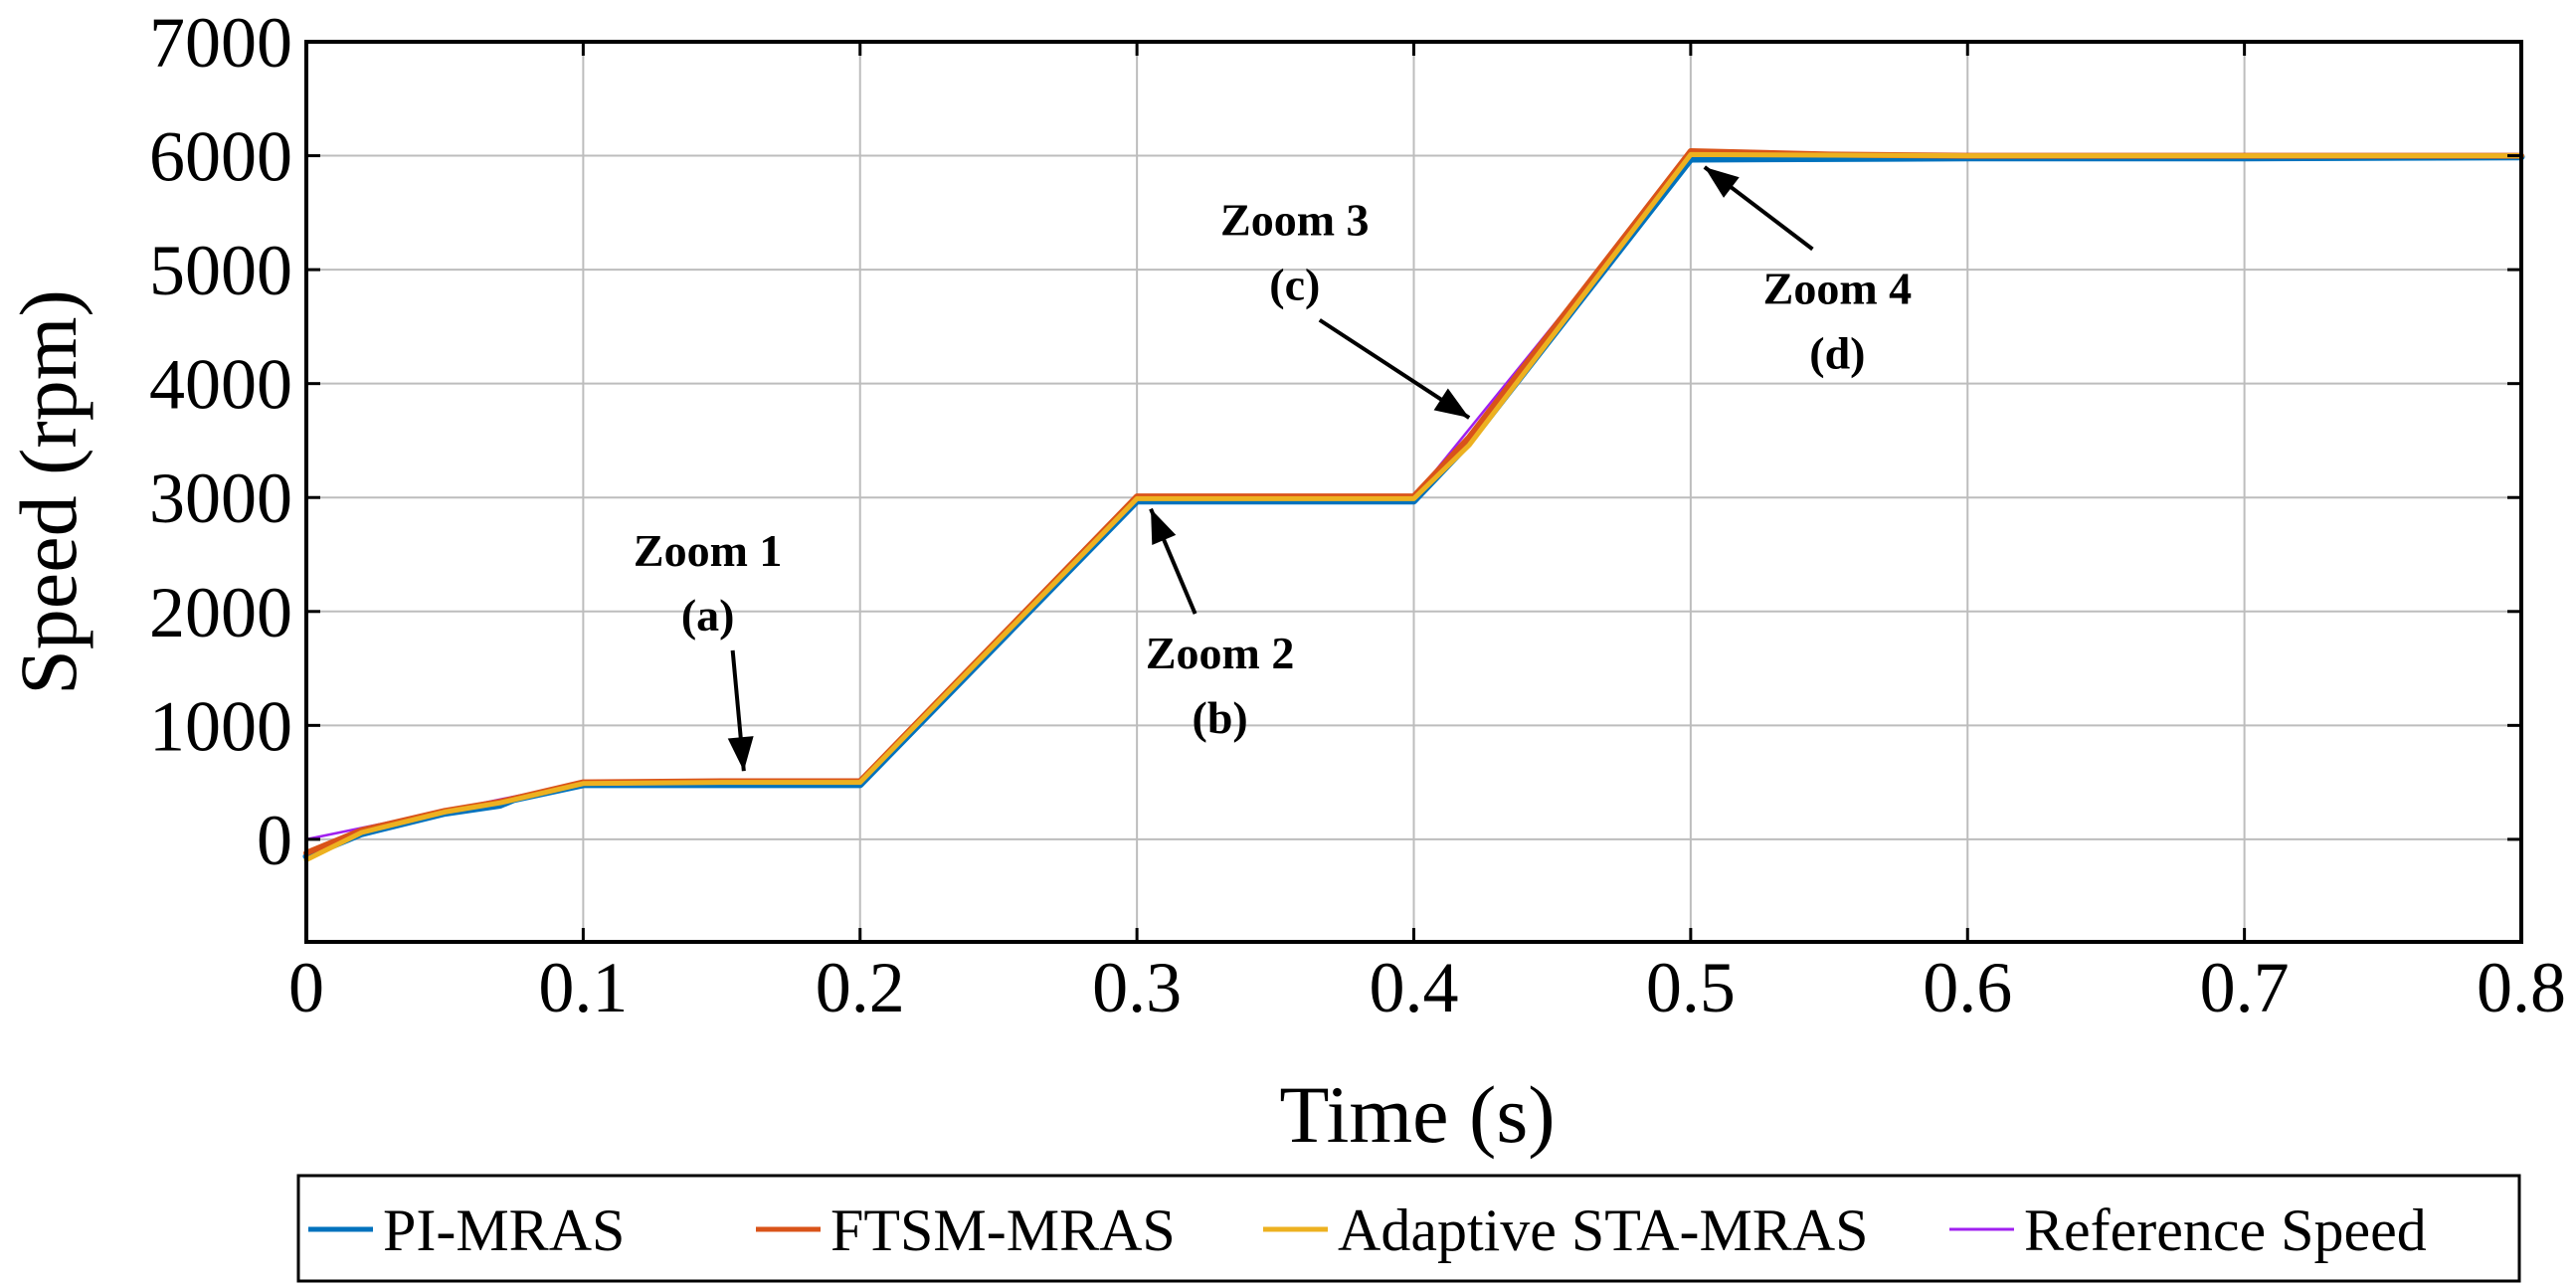  I want to click on x-axis-label: Time (s), so click(1417, 1114).